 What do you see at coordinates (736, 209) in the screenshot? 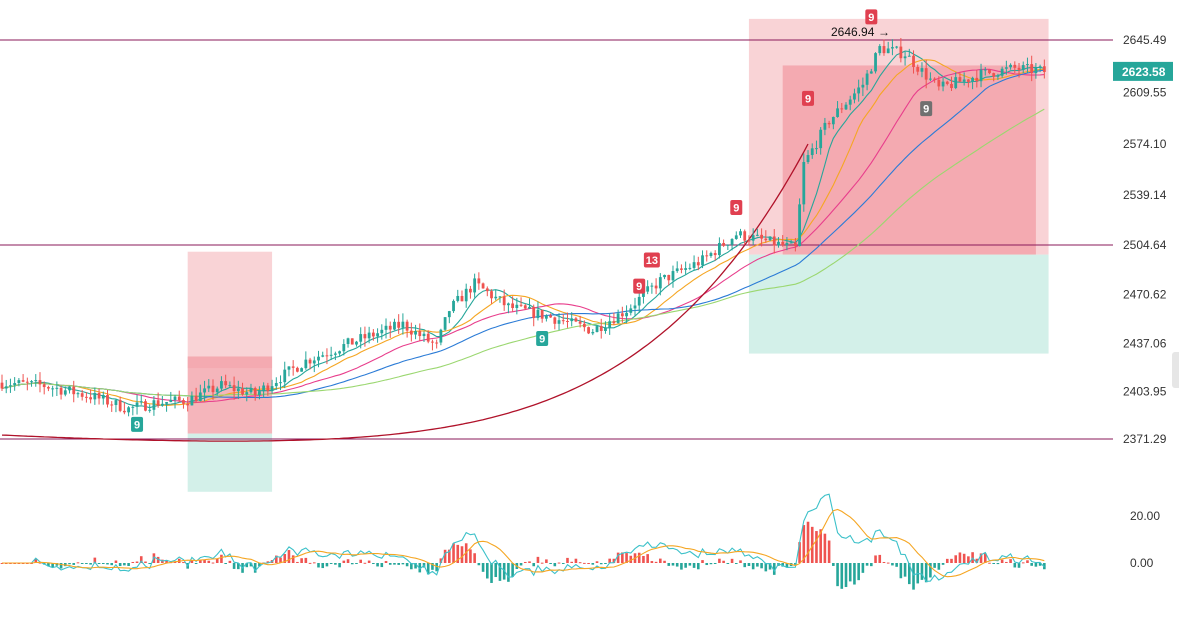
I see `count-marker-label-4: 9` at bounding box center [736, 209].